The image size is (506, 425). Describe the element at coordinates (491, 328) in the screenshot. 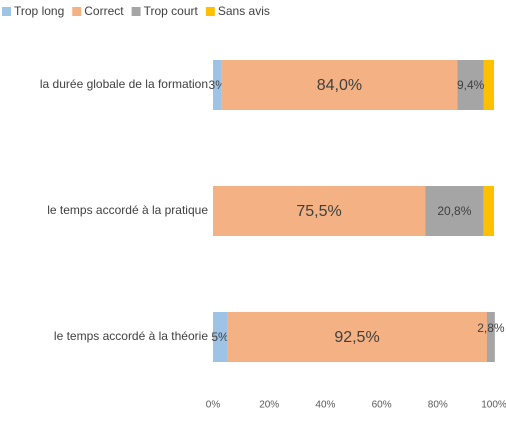

I see `value-label: 2,8%` at that location.